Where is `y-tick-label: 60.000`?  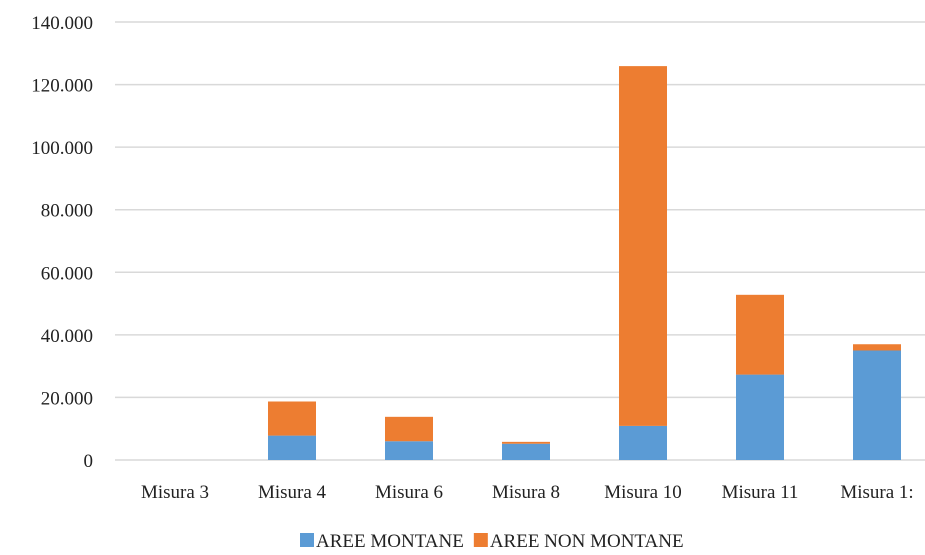 y-tick-label: 60.000 is located at coordinates (67, 273).